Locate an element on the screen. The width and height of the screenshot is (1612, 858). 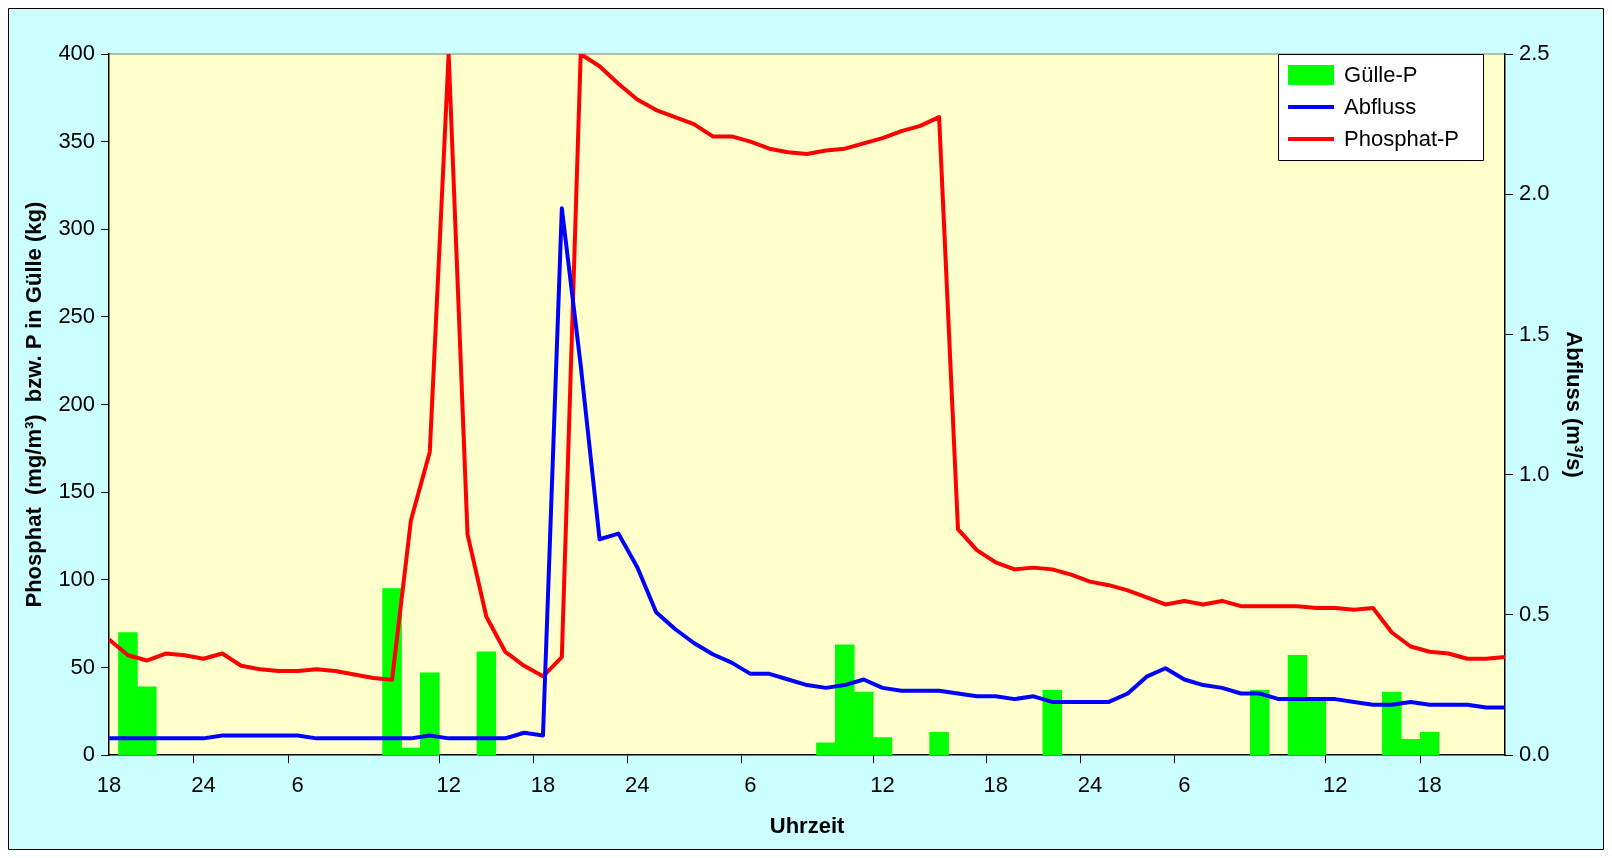
y2-tick-label: 1.0 is located at coordinates (1534, 473).